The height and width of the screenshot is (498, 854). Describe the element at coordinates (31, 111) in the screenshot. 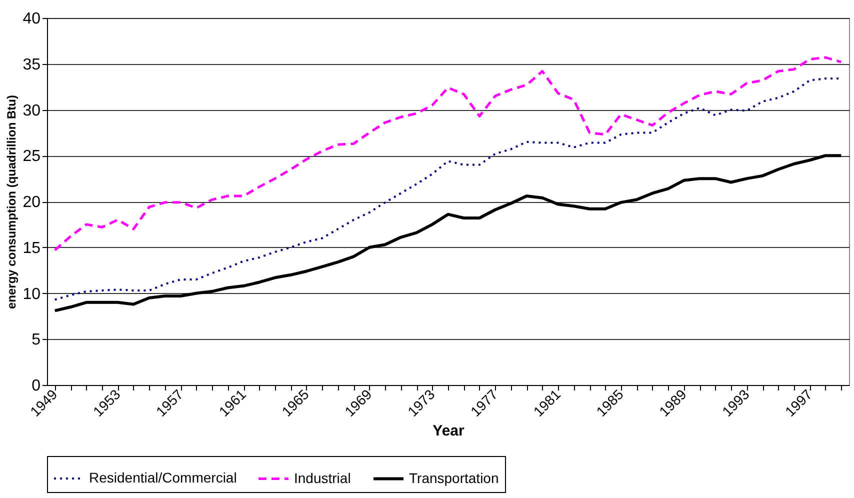

I see `y-tick-label: 30` at that location.